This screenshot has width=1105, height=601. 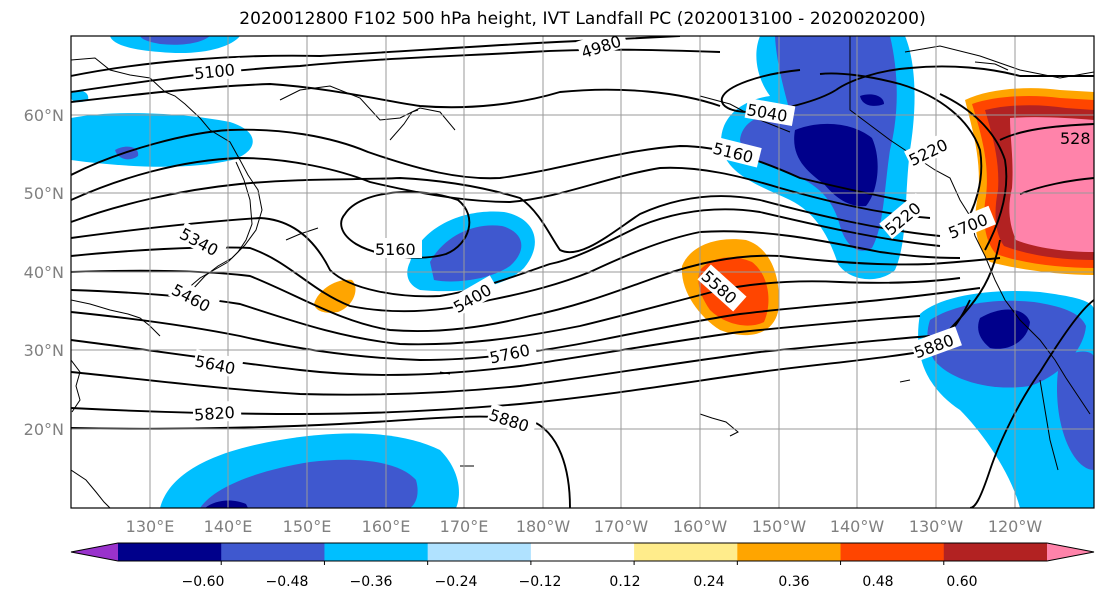 I want to click on lon-label: 140°W, so click(x=857, y=526).